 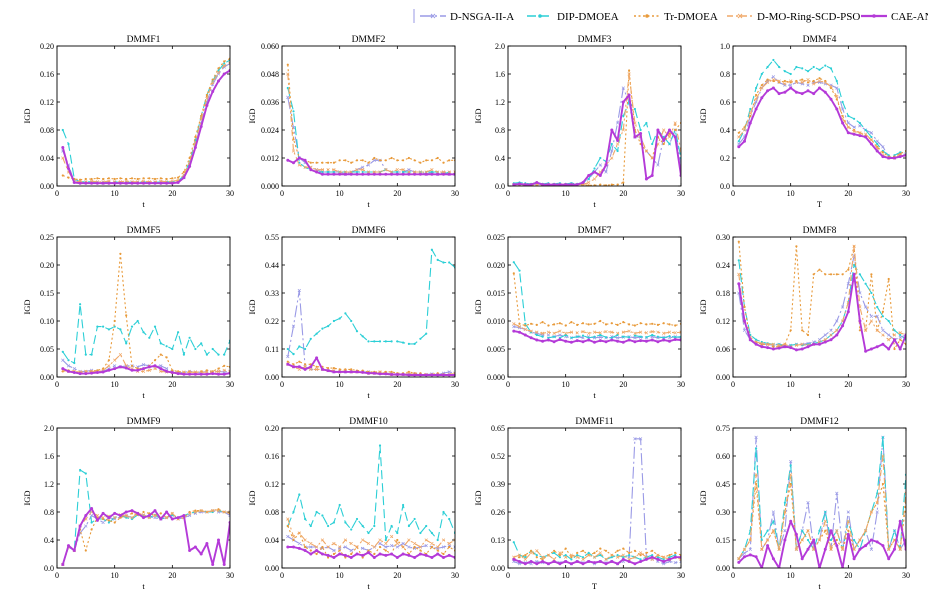 What do you see at coordinates (496, 321) in the screenshot?
I see `y-tick-label: 0.010` at bounding box center [496, 321].